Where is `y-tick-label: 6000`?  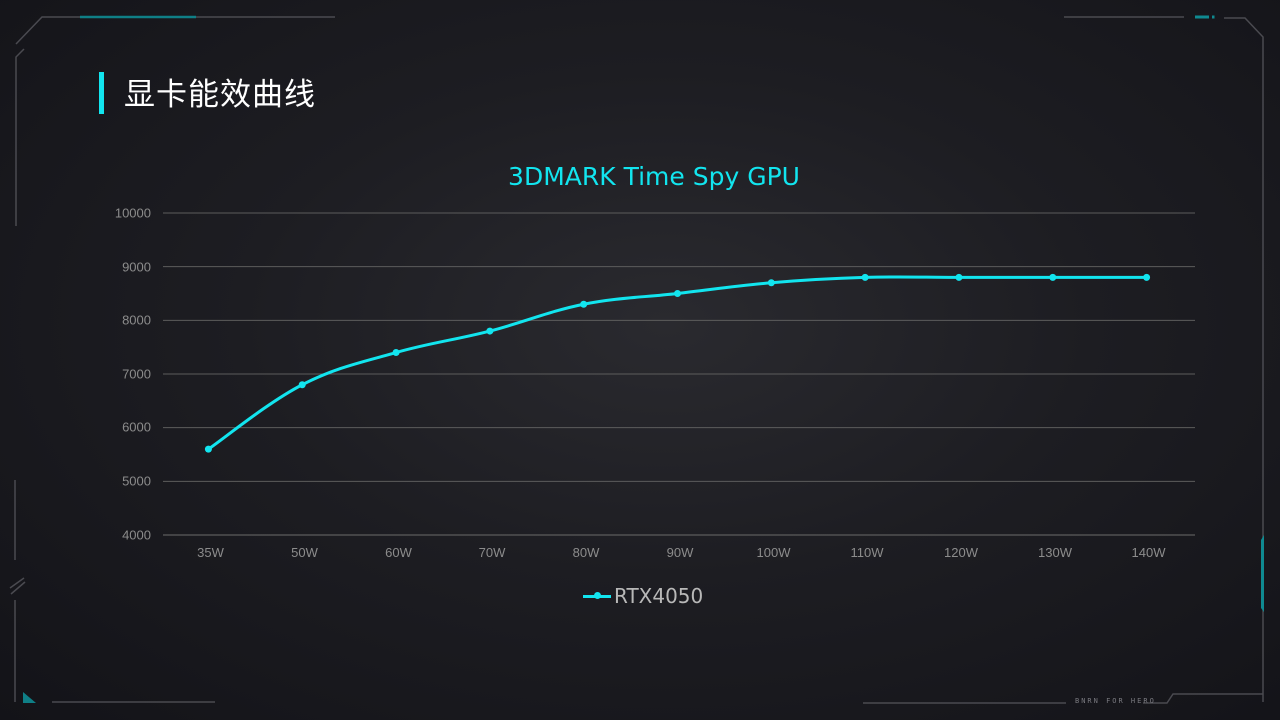 y-tick-label: 6000 is located at coordinates (136, 427).